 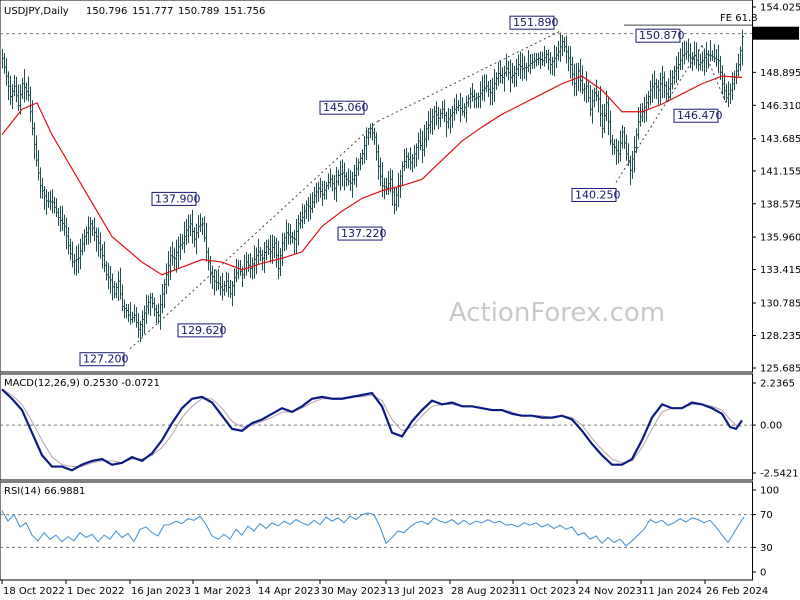 What do you see at coordinates (545, 591) in the screenshot?
I see `time-axis-label: 11 Oct 2023` at bounding box center [545, 591].